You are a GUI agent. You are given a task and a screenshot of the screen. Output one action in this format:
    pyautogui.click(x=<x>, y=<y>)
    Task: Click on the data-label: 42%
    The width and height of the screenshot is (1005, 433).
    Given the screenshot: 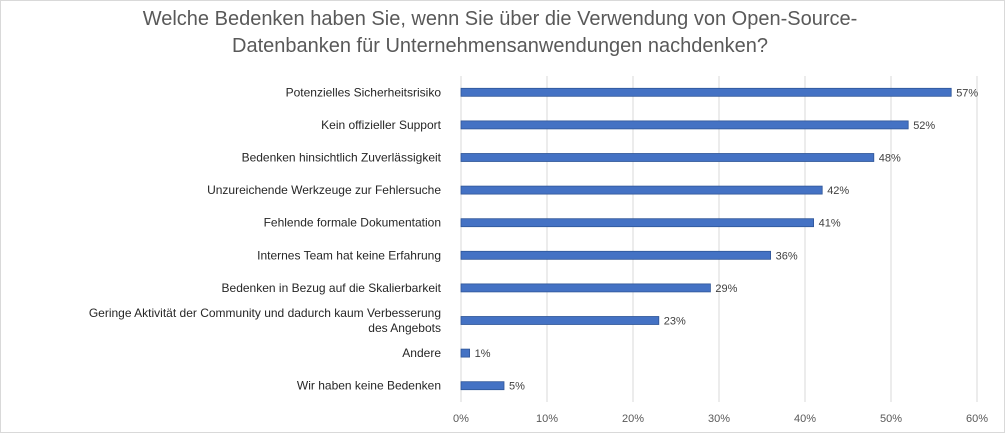 What is the action you would take?
    pyautogui.click(x=838, y=191)
    